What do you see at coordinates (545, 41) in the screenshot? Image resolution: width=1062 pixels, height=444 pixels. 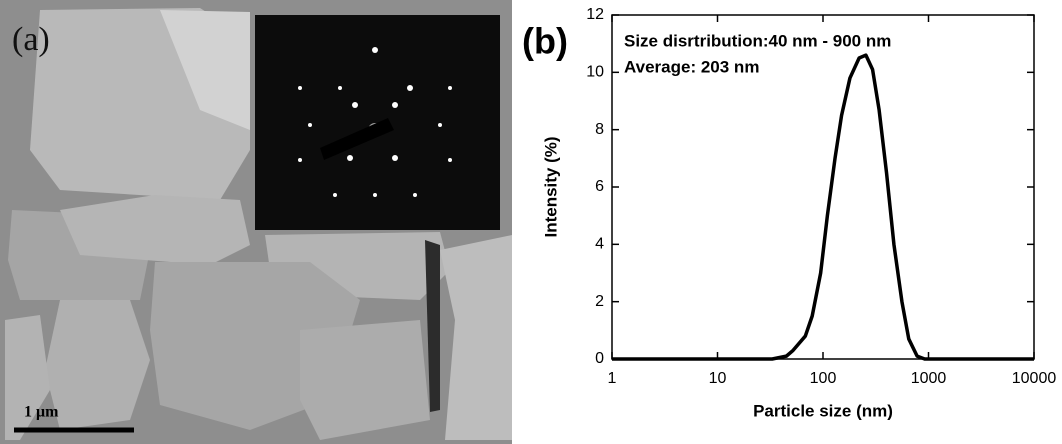 I see `panel-label: (b)` at bounding box center [545, 41].